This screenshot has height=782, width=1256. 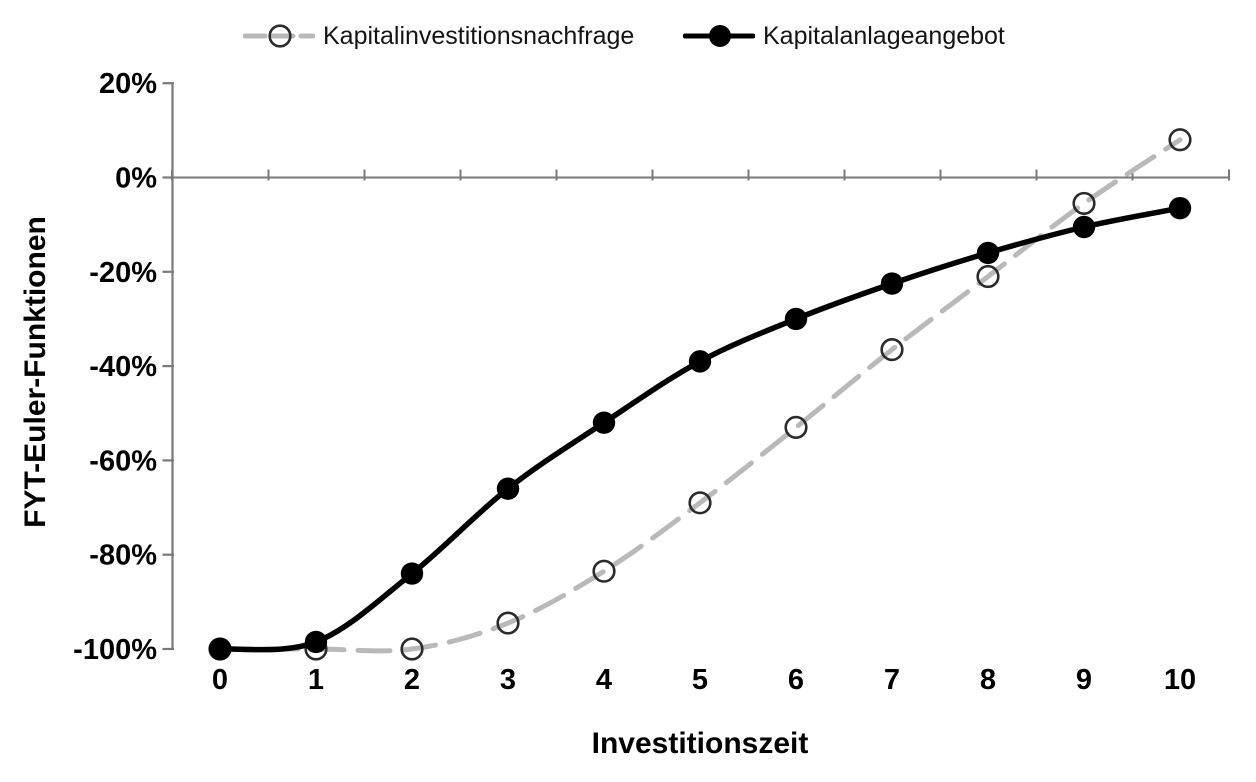 I want to click on x-tick-labels: 0 1 2 3 4 5 6 7 8 9 10, so click(x=704, y=680).